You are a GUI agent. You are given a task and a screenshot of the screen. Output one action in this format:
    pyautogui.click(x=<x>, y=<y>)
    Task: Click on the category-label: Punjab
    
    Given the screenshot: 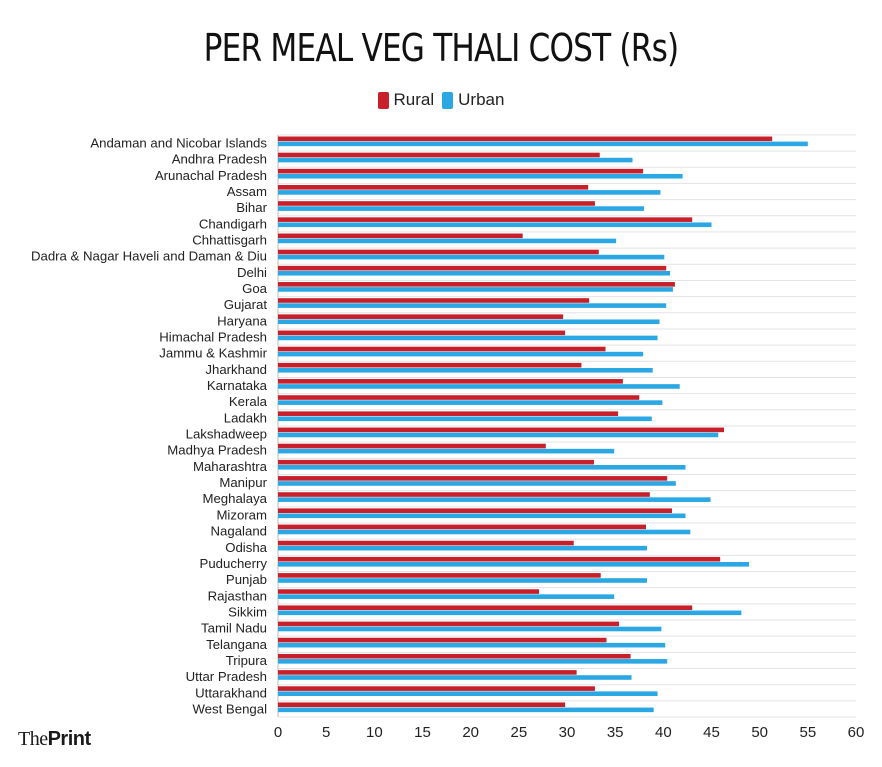 What is the action you would take?
    pyautogui.click(x=246, y=579)
    